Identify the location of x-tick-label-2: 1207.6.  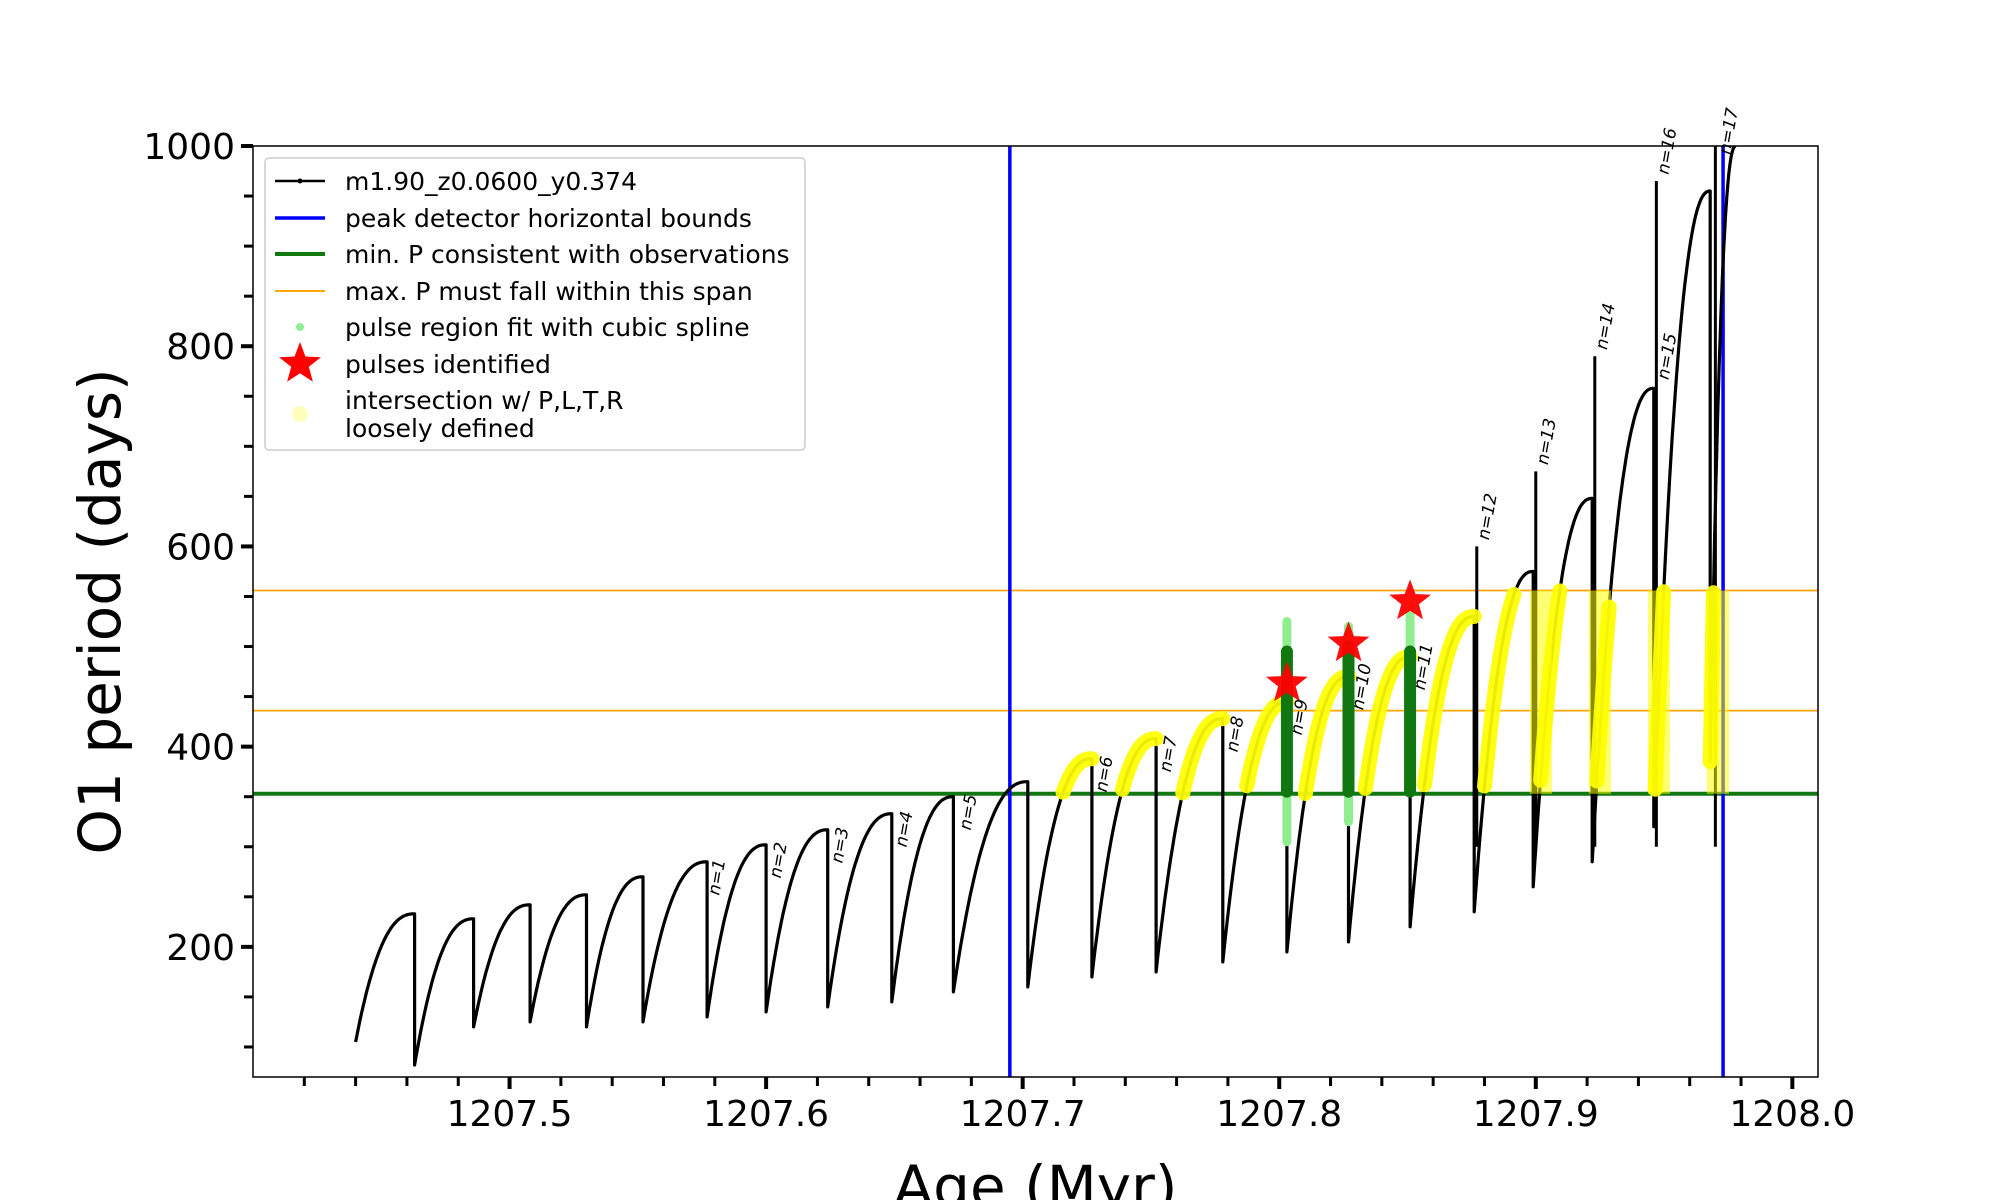
(766, 1114).